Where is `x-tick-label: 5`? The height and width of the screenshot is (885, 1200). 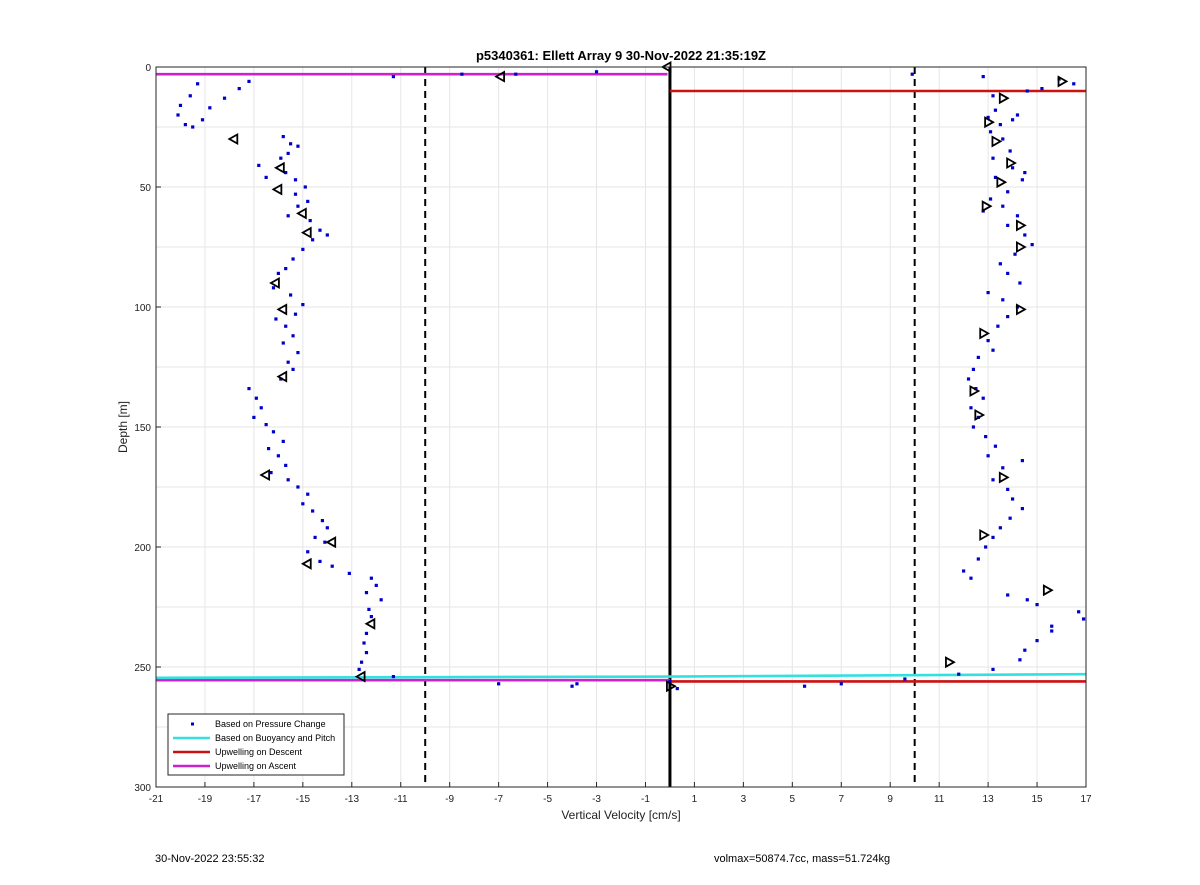 x-tick-label: 5 is located at coordinates (793, 799).